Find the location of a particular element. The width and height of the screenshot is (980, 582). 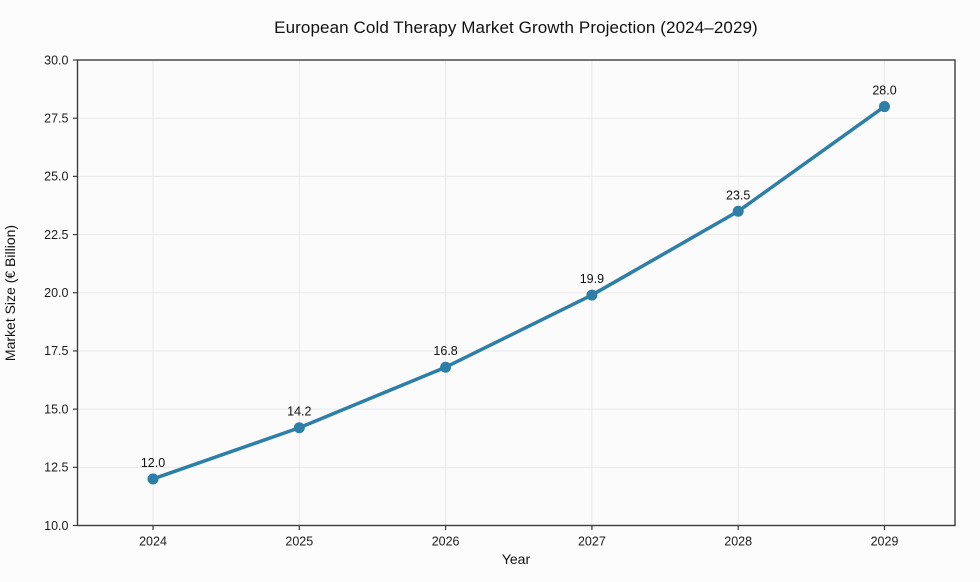

y-axis-title: Market Size (€ Billion) is located at coordinates (10, 293).